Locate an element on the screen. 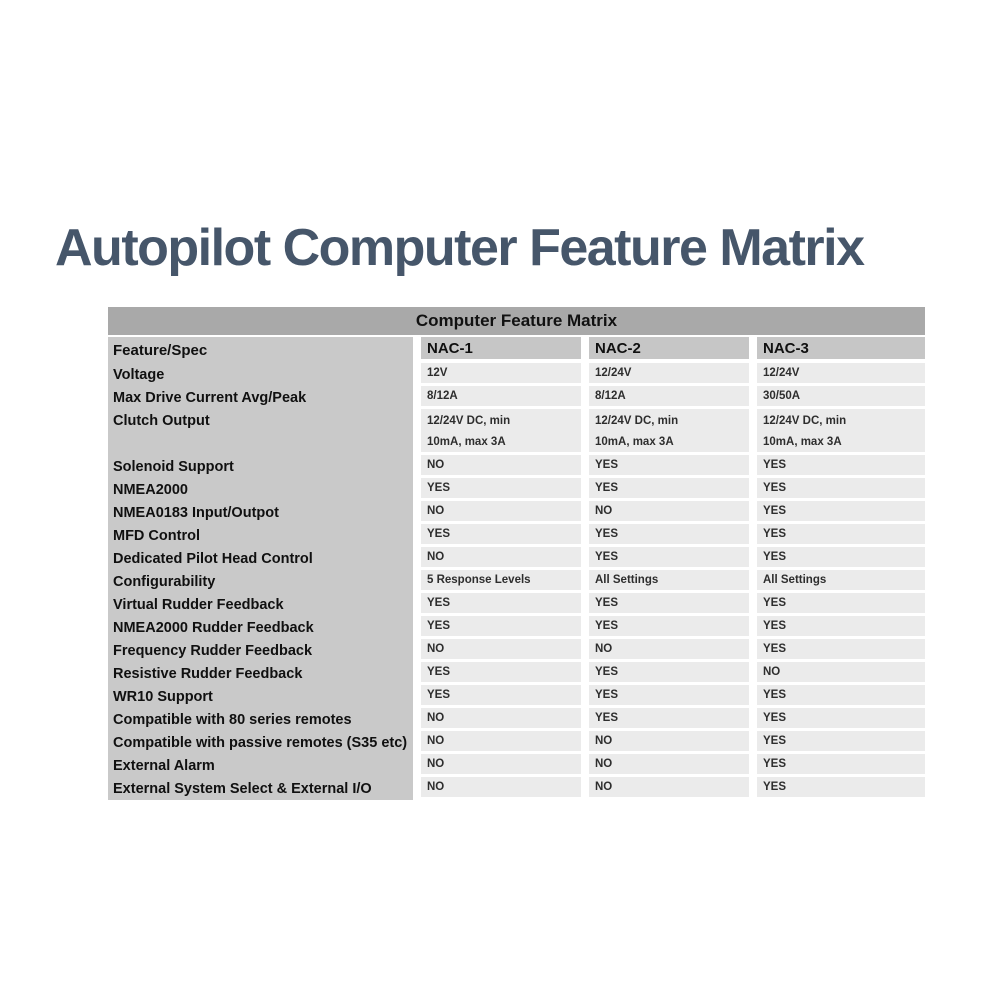 This screenshot has width=1000, height=1000. cell-value-nac1: 12V is located at coordinates (501, 374).